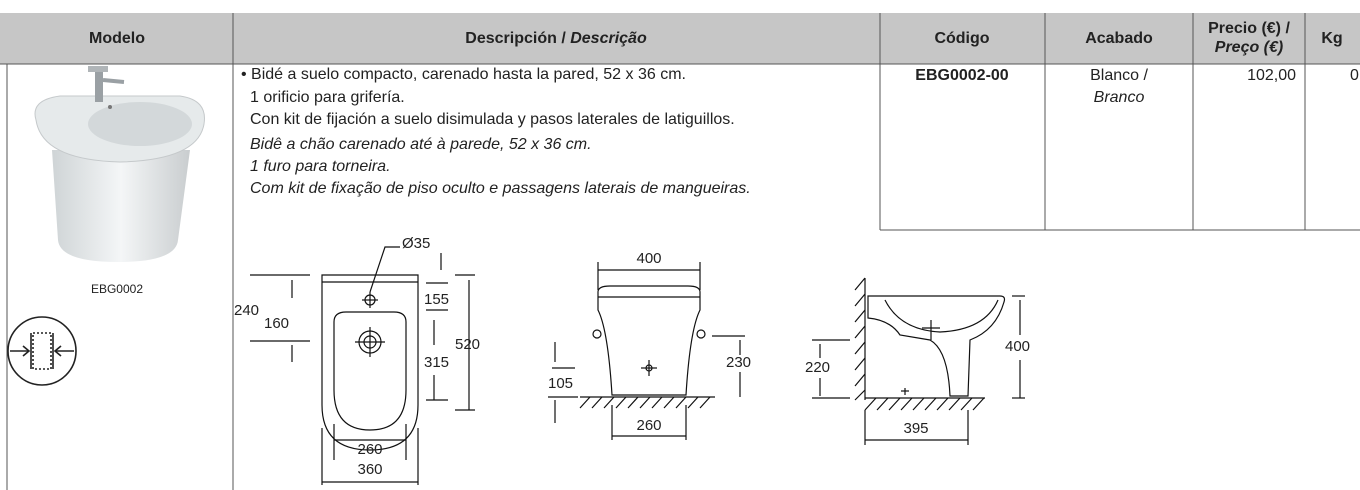  I want to click on dimension: 315, so click(436, 362).